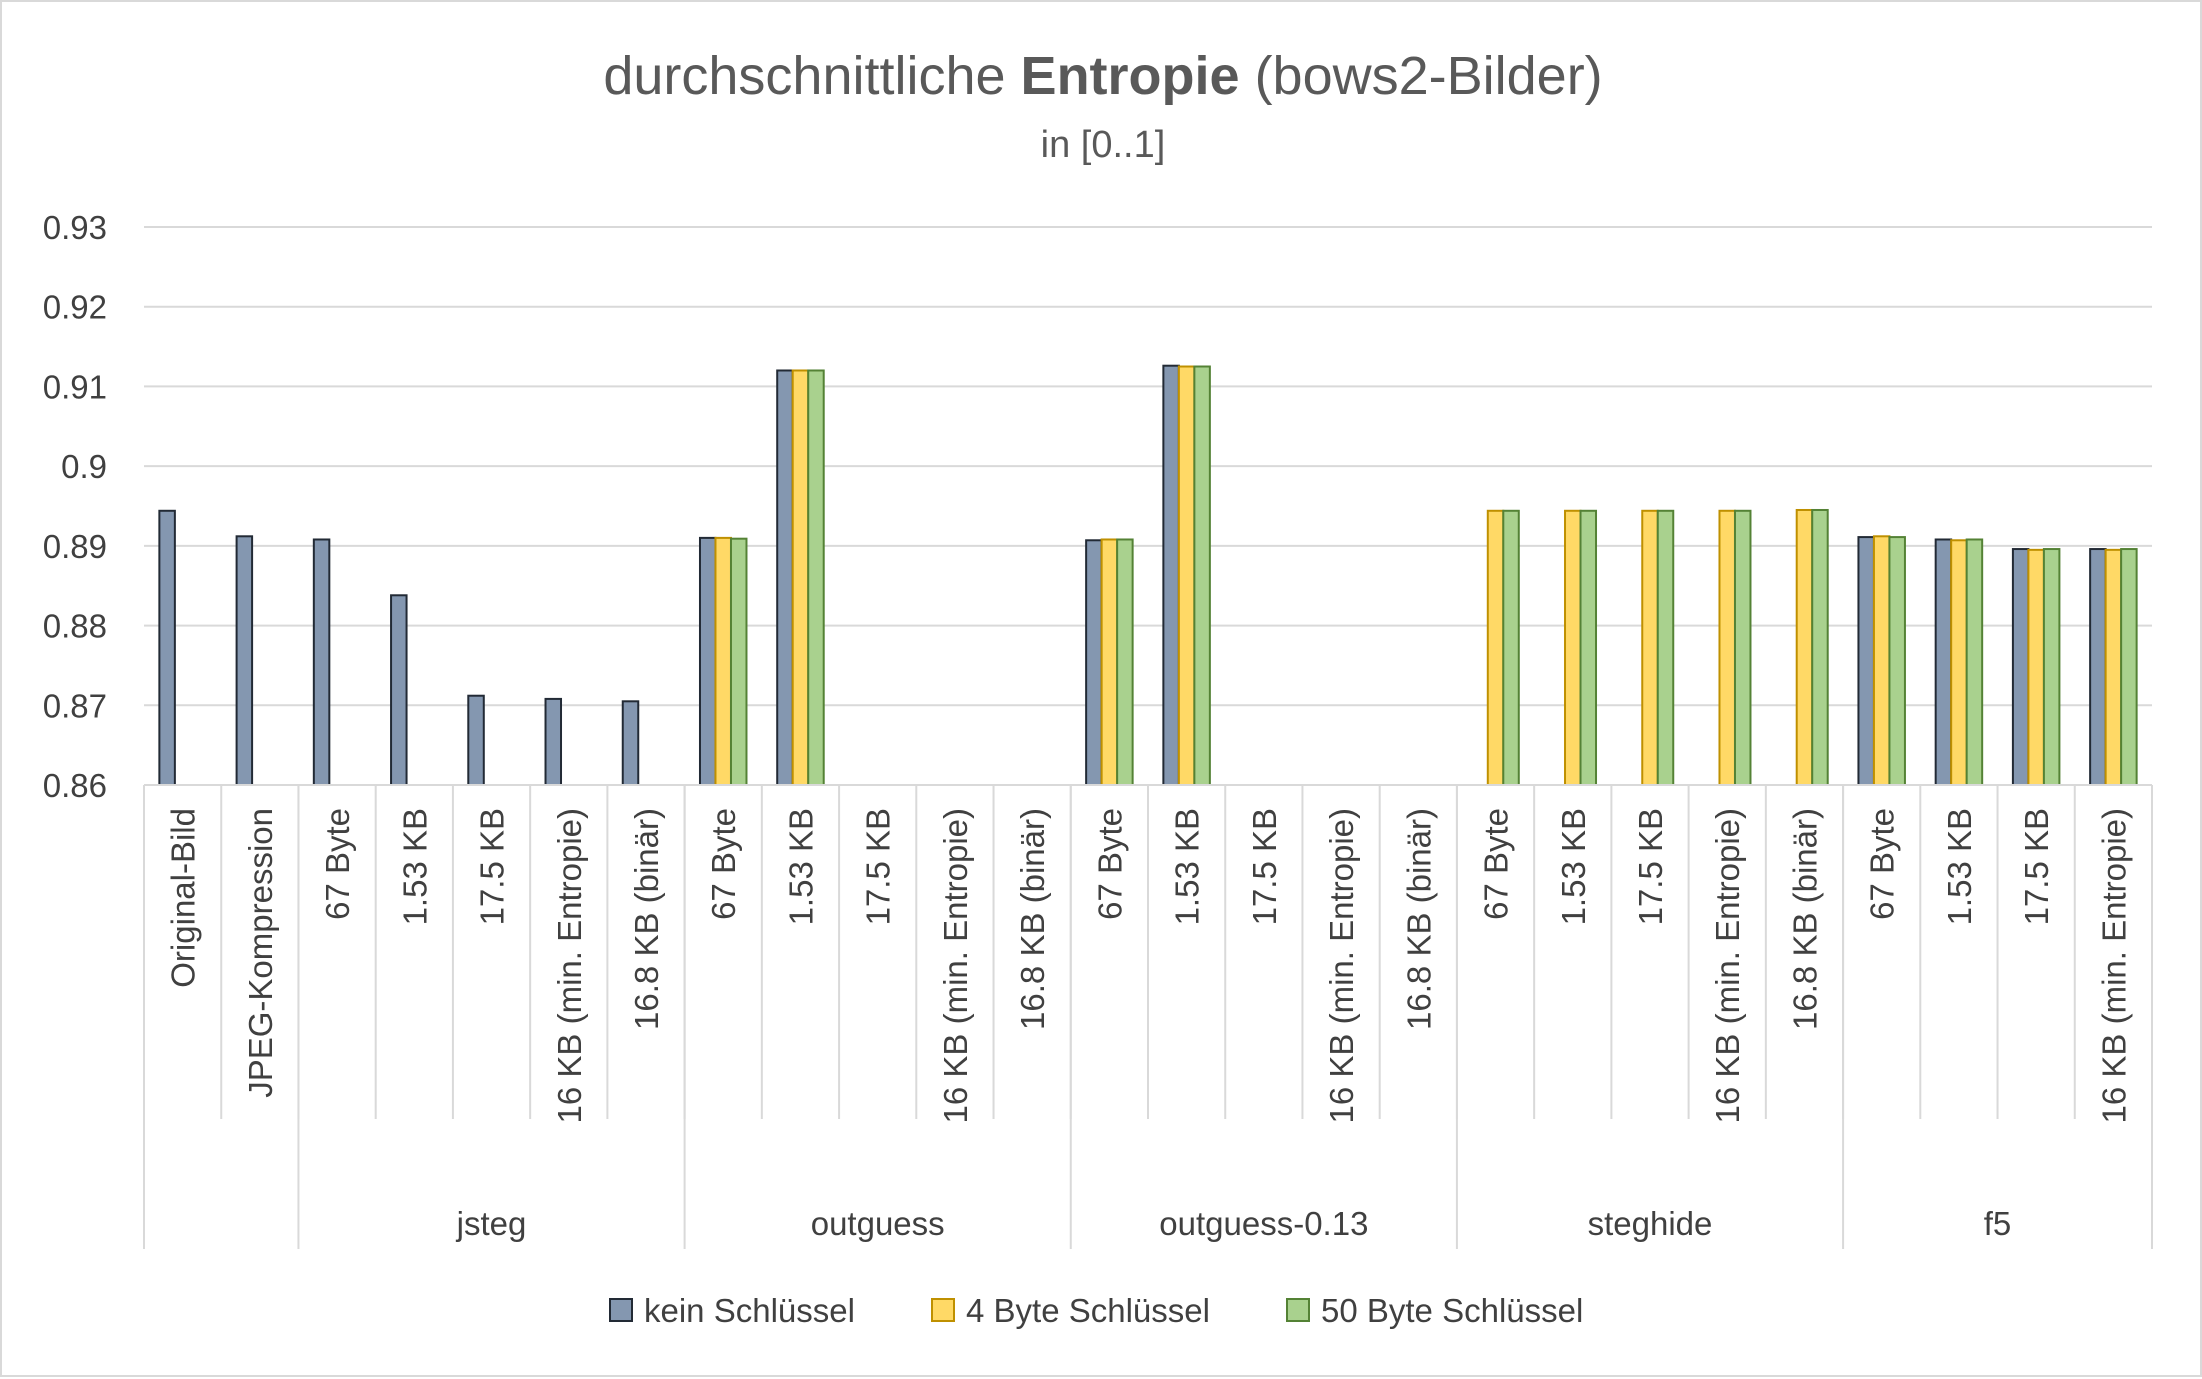 This screenshot has height=1379, width=2202. I want to click on legend-label: kein Schlüssel, so click(749, 1310).